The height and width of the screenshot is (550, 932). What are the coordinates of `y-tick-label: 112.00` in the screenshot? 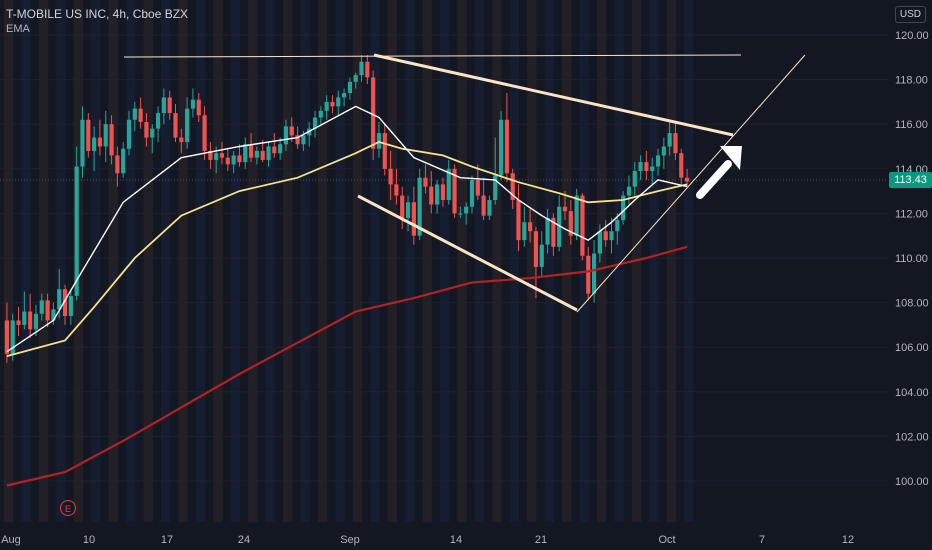 It's located at (911, 214).